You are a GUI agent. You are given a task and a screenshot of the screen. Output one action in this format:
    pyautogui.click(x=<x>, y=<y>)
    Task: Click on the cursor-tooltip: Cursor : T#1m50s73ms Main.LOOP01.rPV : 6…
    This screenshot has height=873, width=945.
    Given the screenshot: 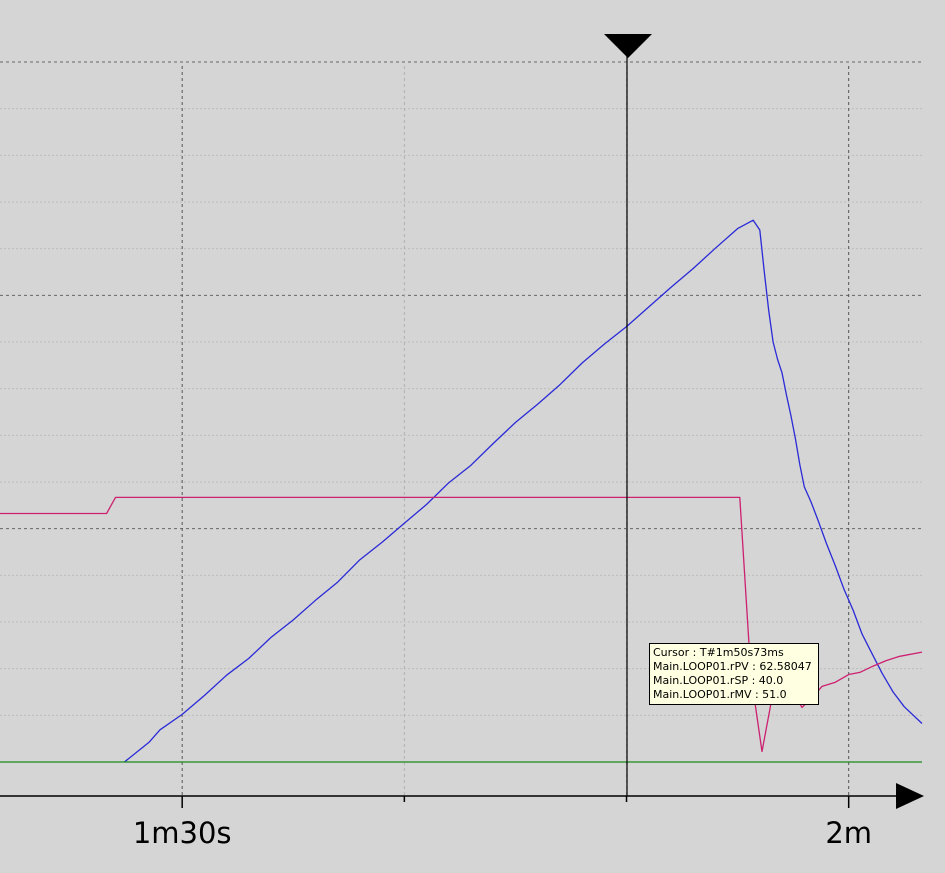 What is the action you would take?
    pyautogui.click(x=734, y=674)
    